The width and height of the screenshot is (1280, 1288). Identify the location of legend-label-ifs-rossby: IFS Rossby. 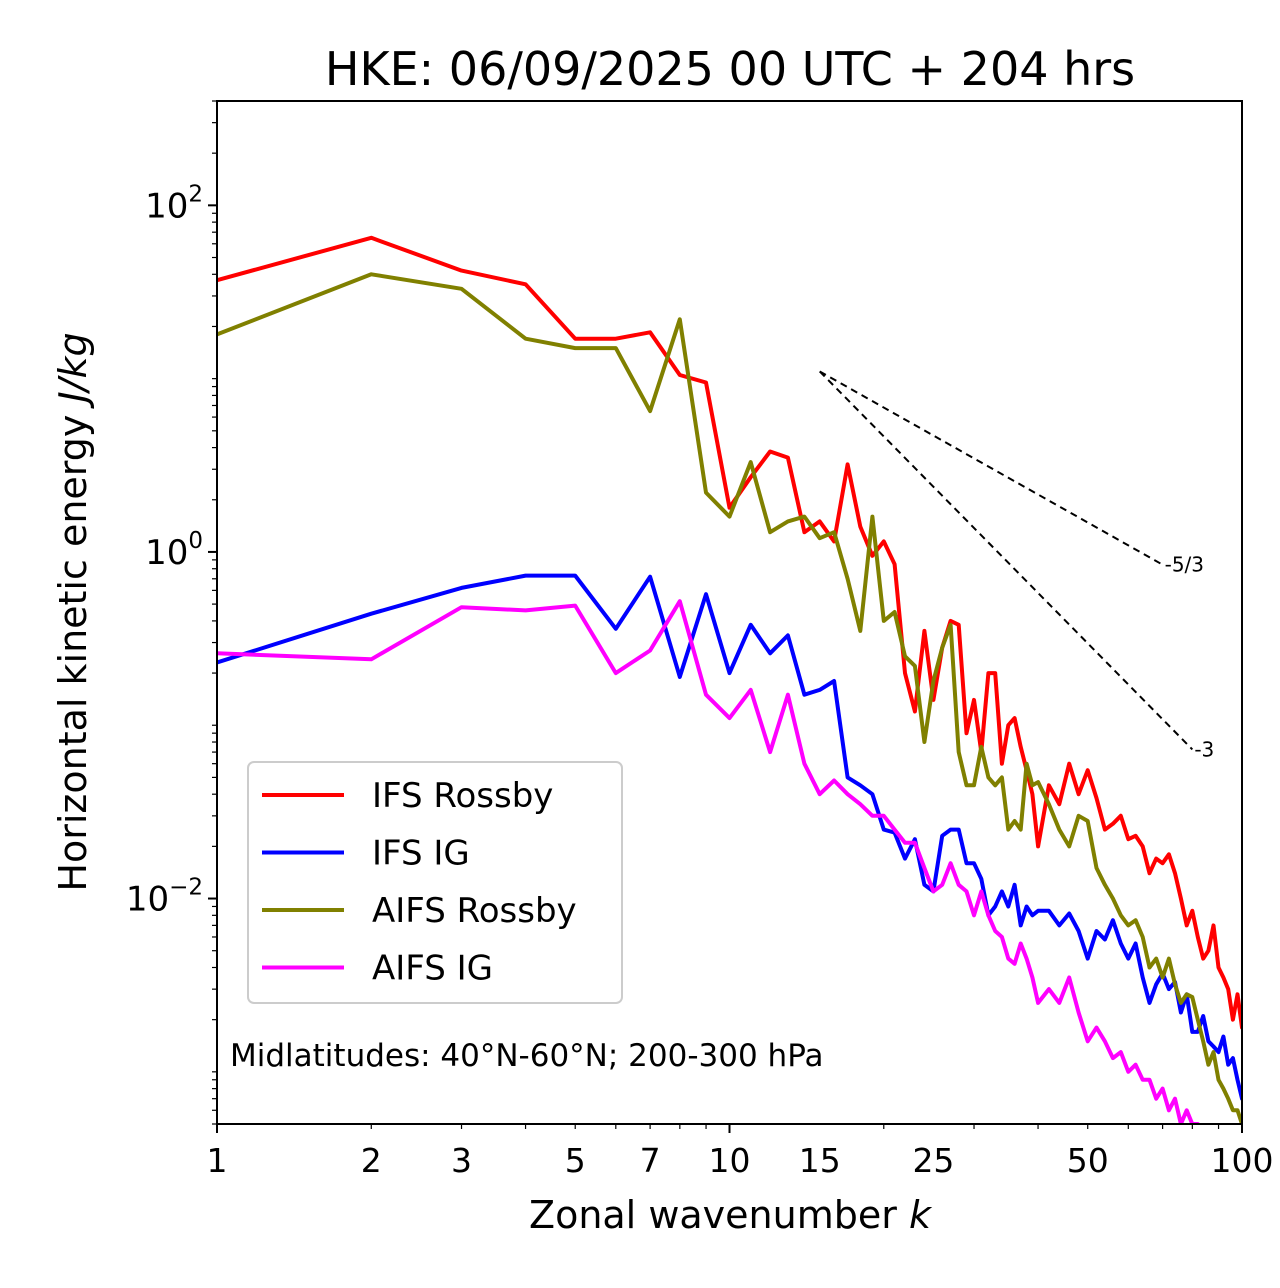
(462, 796).